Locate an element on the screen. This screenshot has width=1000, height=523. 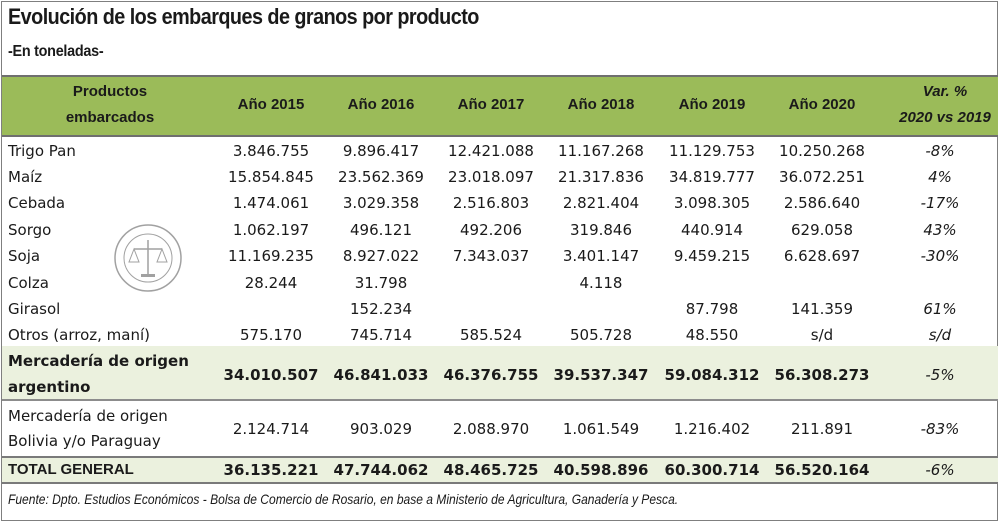
row-value-2017: 2.516.803 is located at coordinates (491, 203).